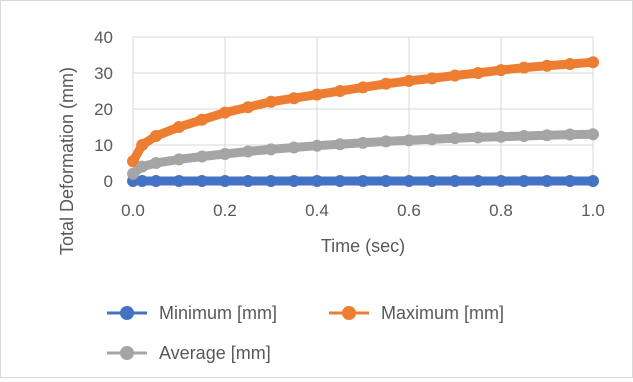  I want to click on legend-label: Average [mm], so click(215, 353).